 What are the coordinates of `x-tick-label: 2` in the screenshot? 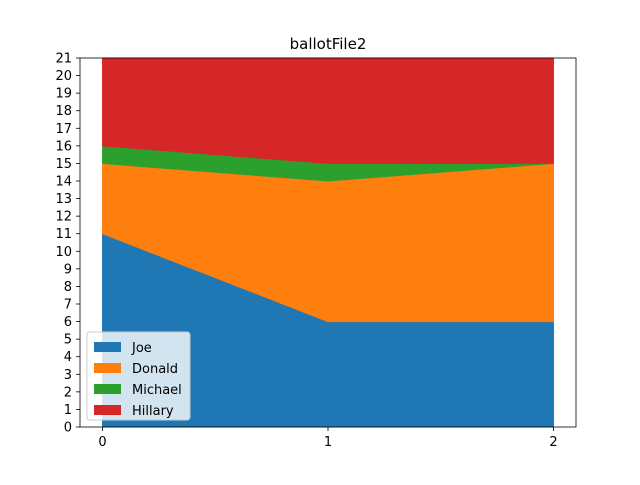 It's located at (553, 442).